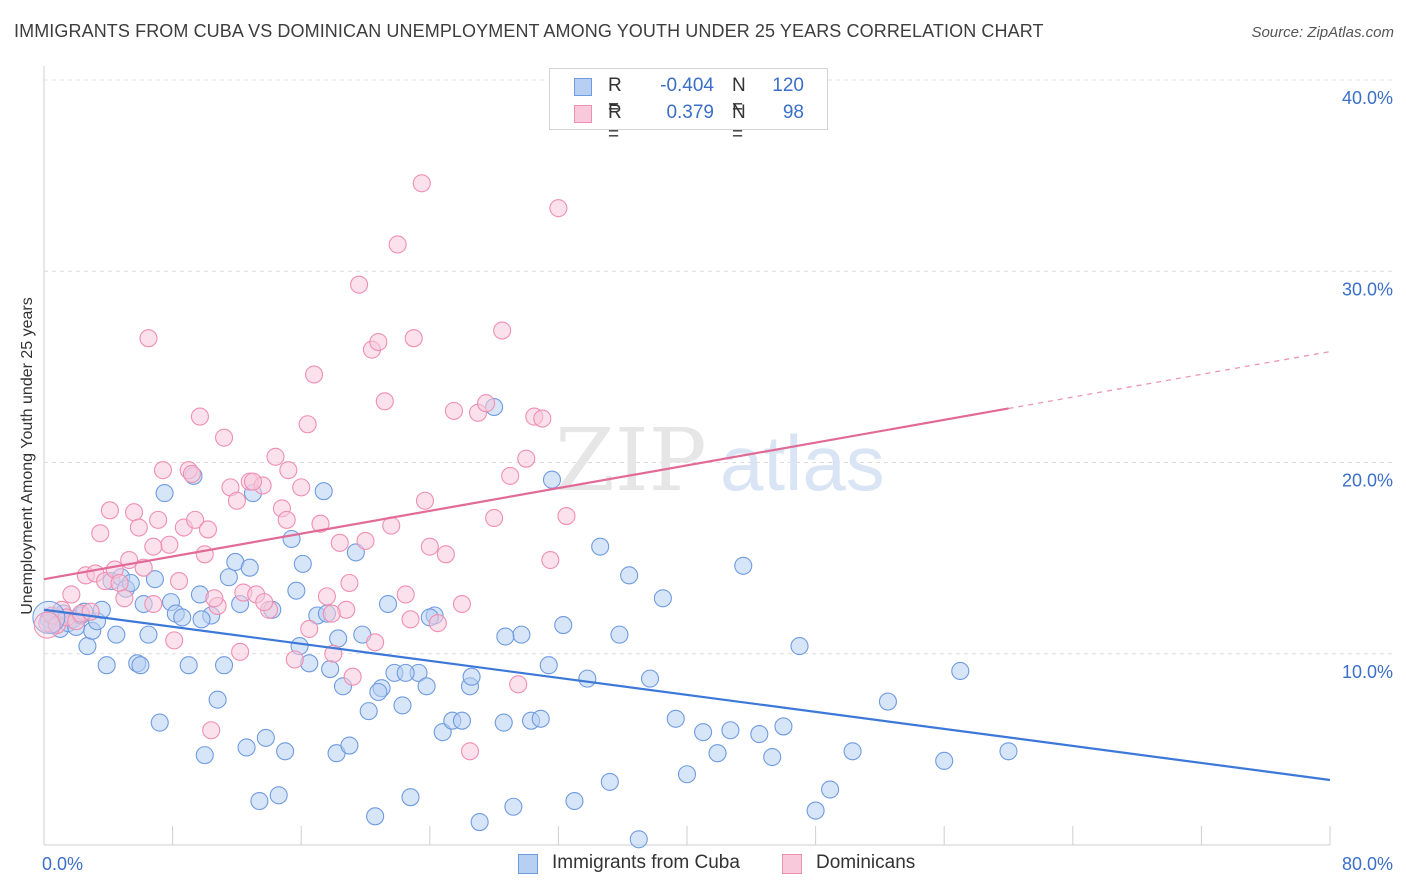  What do you see at coordinates (739, 123) in the screenshot?
I see `stats-n-label: N =` at bounding box center [739, 123].